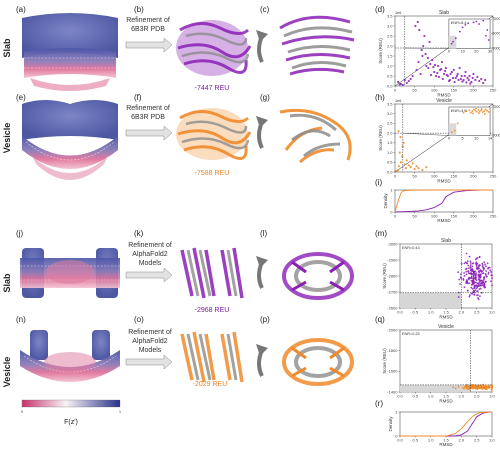 This screenshot has height=455, width=500. What do you see at coordinates (446, 327) in the screenshot?
I see `chart-title: Vesicle` at bounding box center [446, 327].